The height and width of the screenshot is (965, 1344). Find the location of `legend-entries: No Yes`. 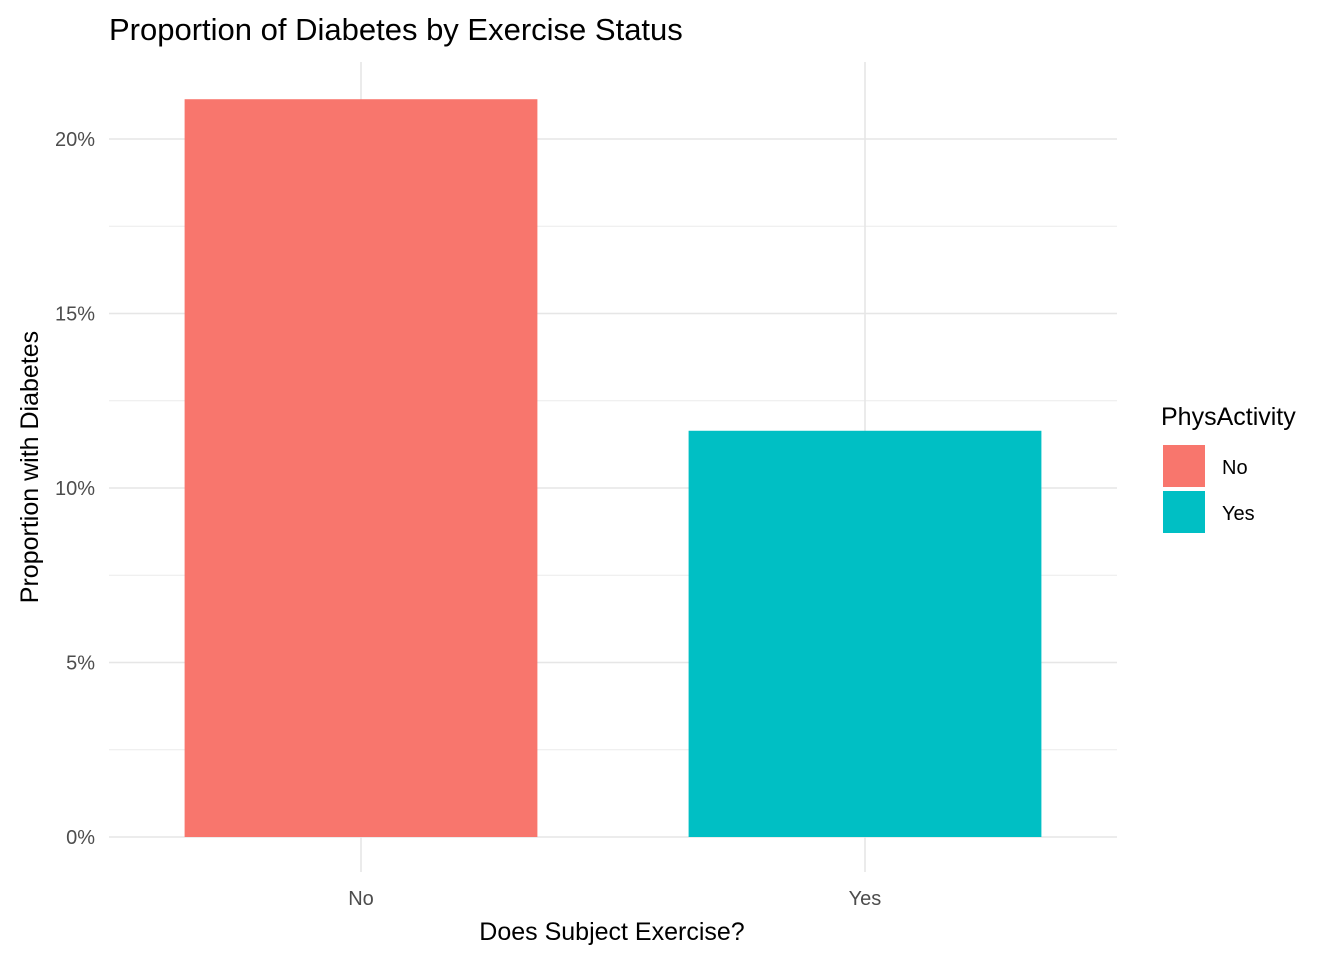

legend-entries: No Yes is located at coordinates (1209, 489).